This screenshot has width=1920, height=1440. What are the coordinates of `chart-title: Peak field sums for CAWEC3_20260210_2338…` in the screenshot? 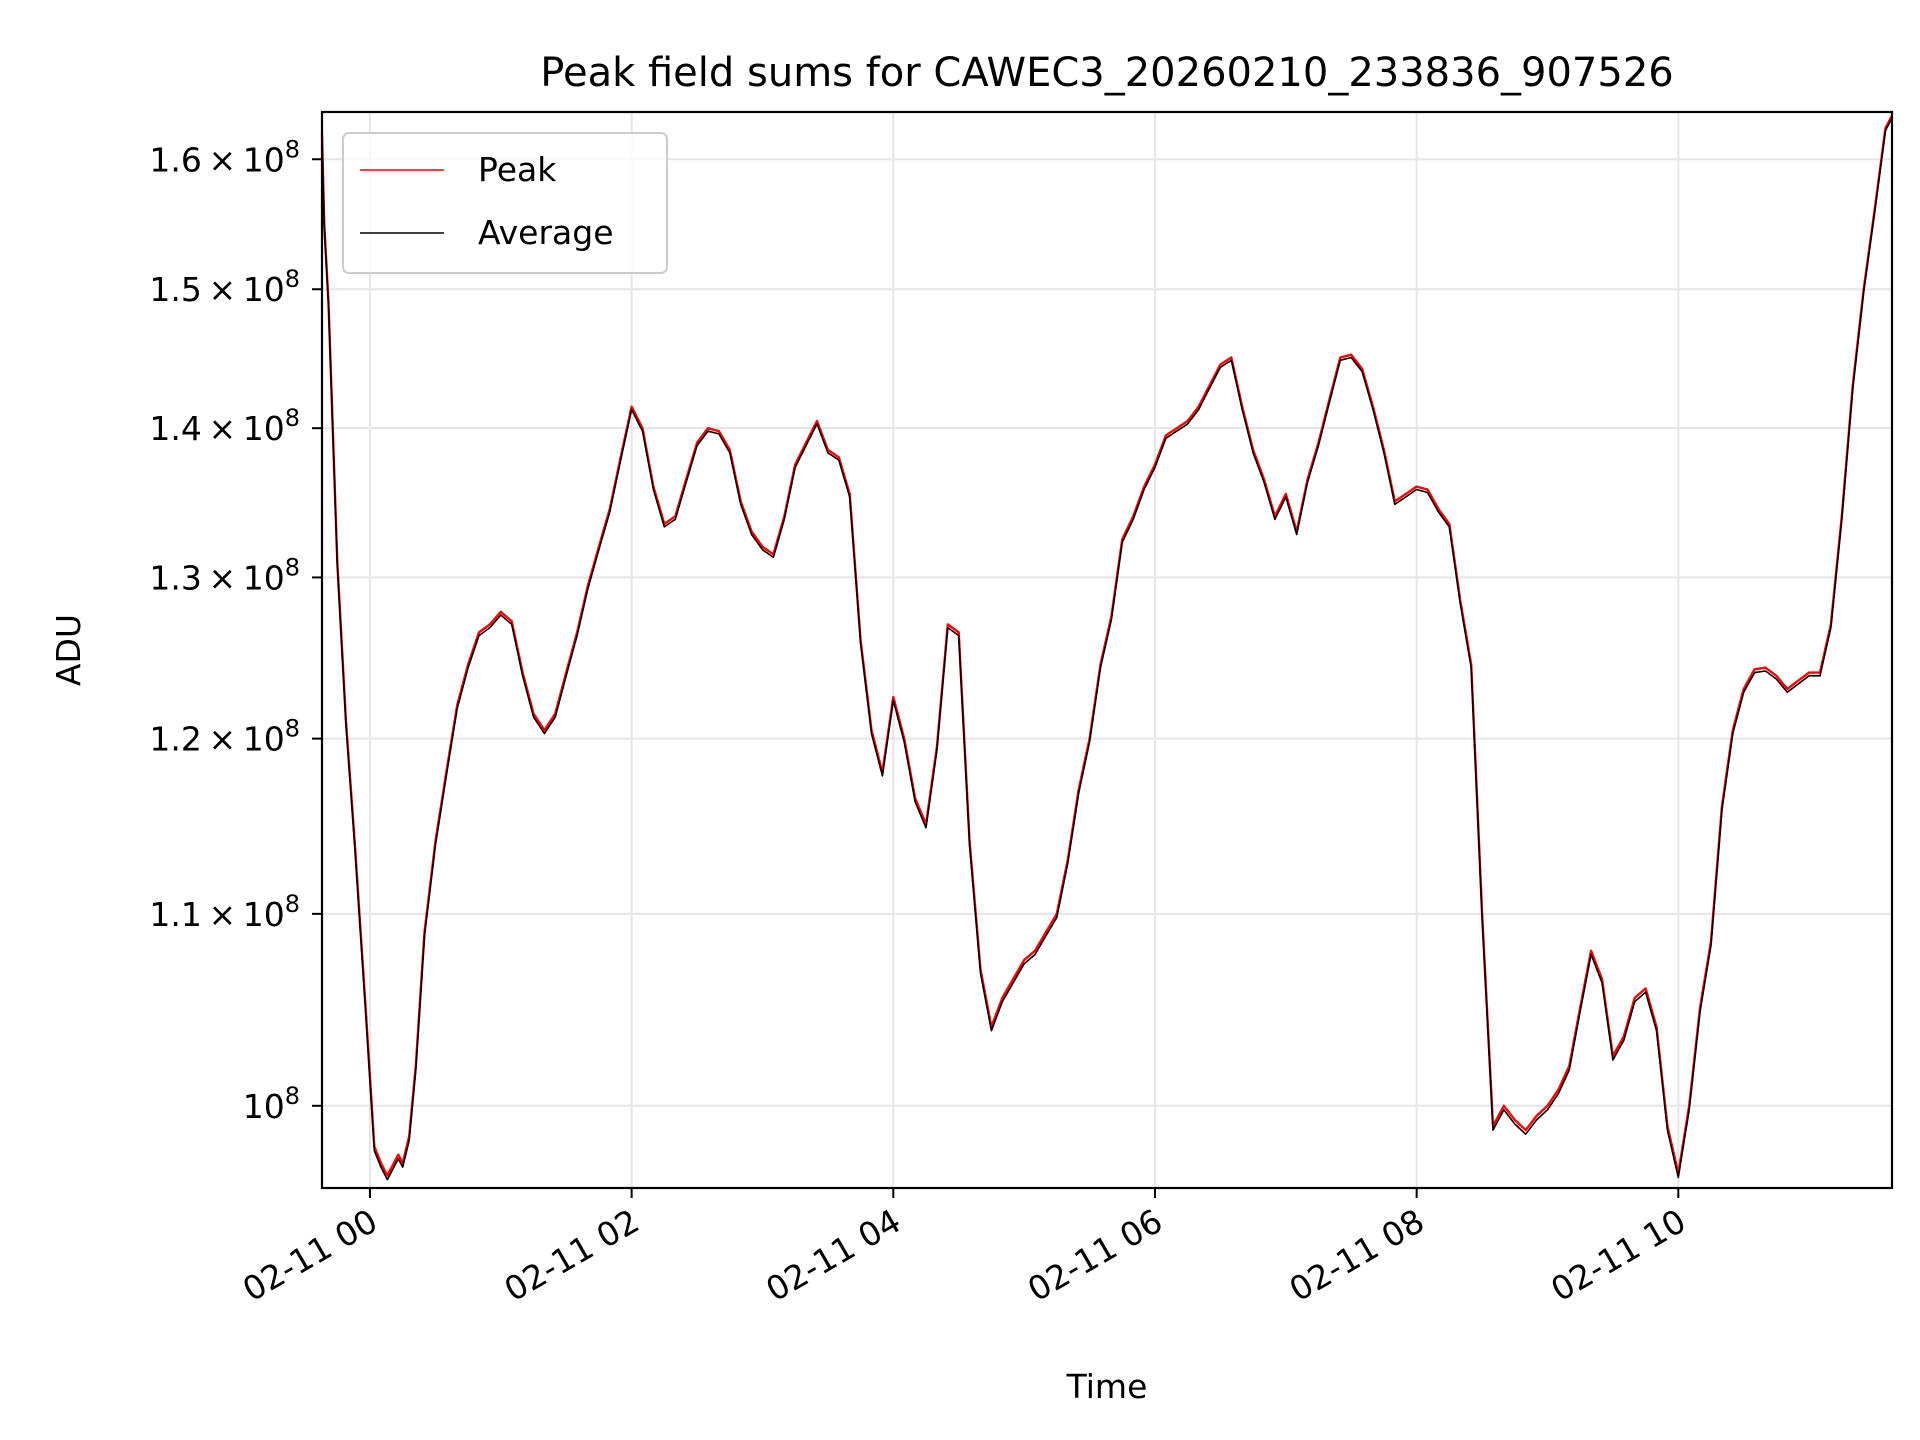 It's located at (1106, 73).